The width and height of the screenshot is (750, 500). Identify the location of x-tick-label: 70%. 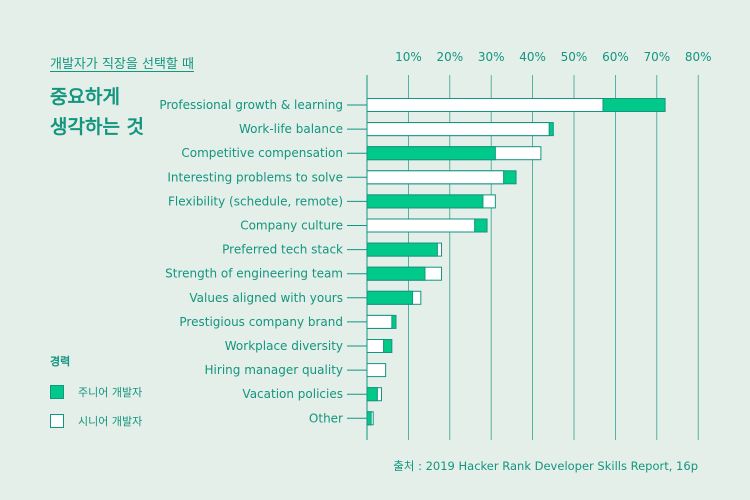
(656, 57).